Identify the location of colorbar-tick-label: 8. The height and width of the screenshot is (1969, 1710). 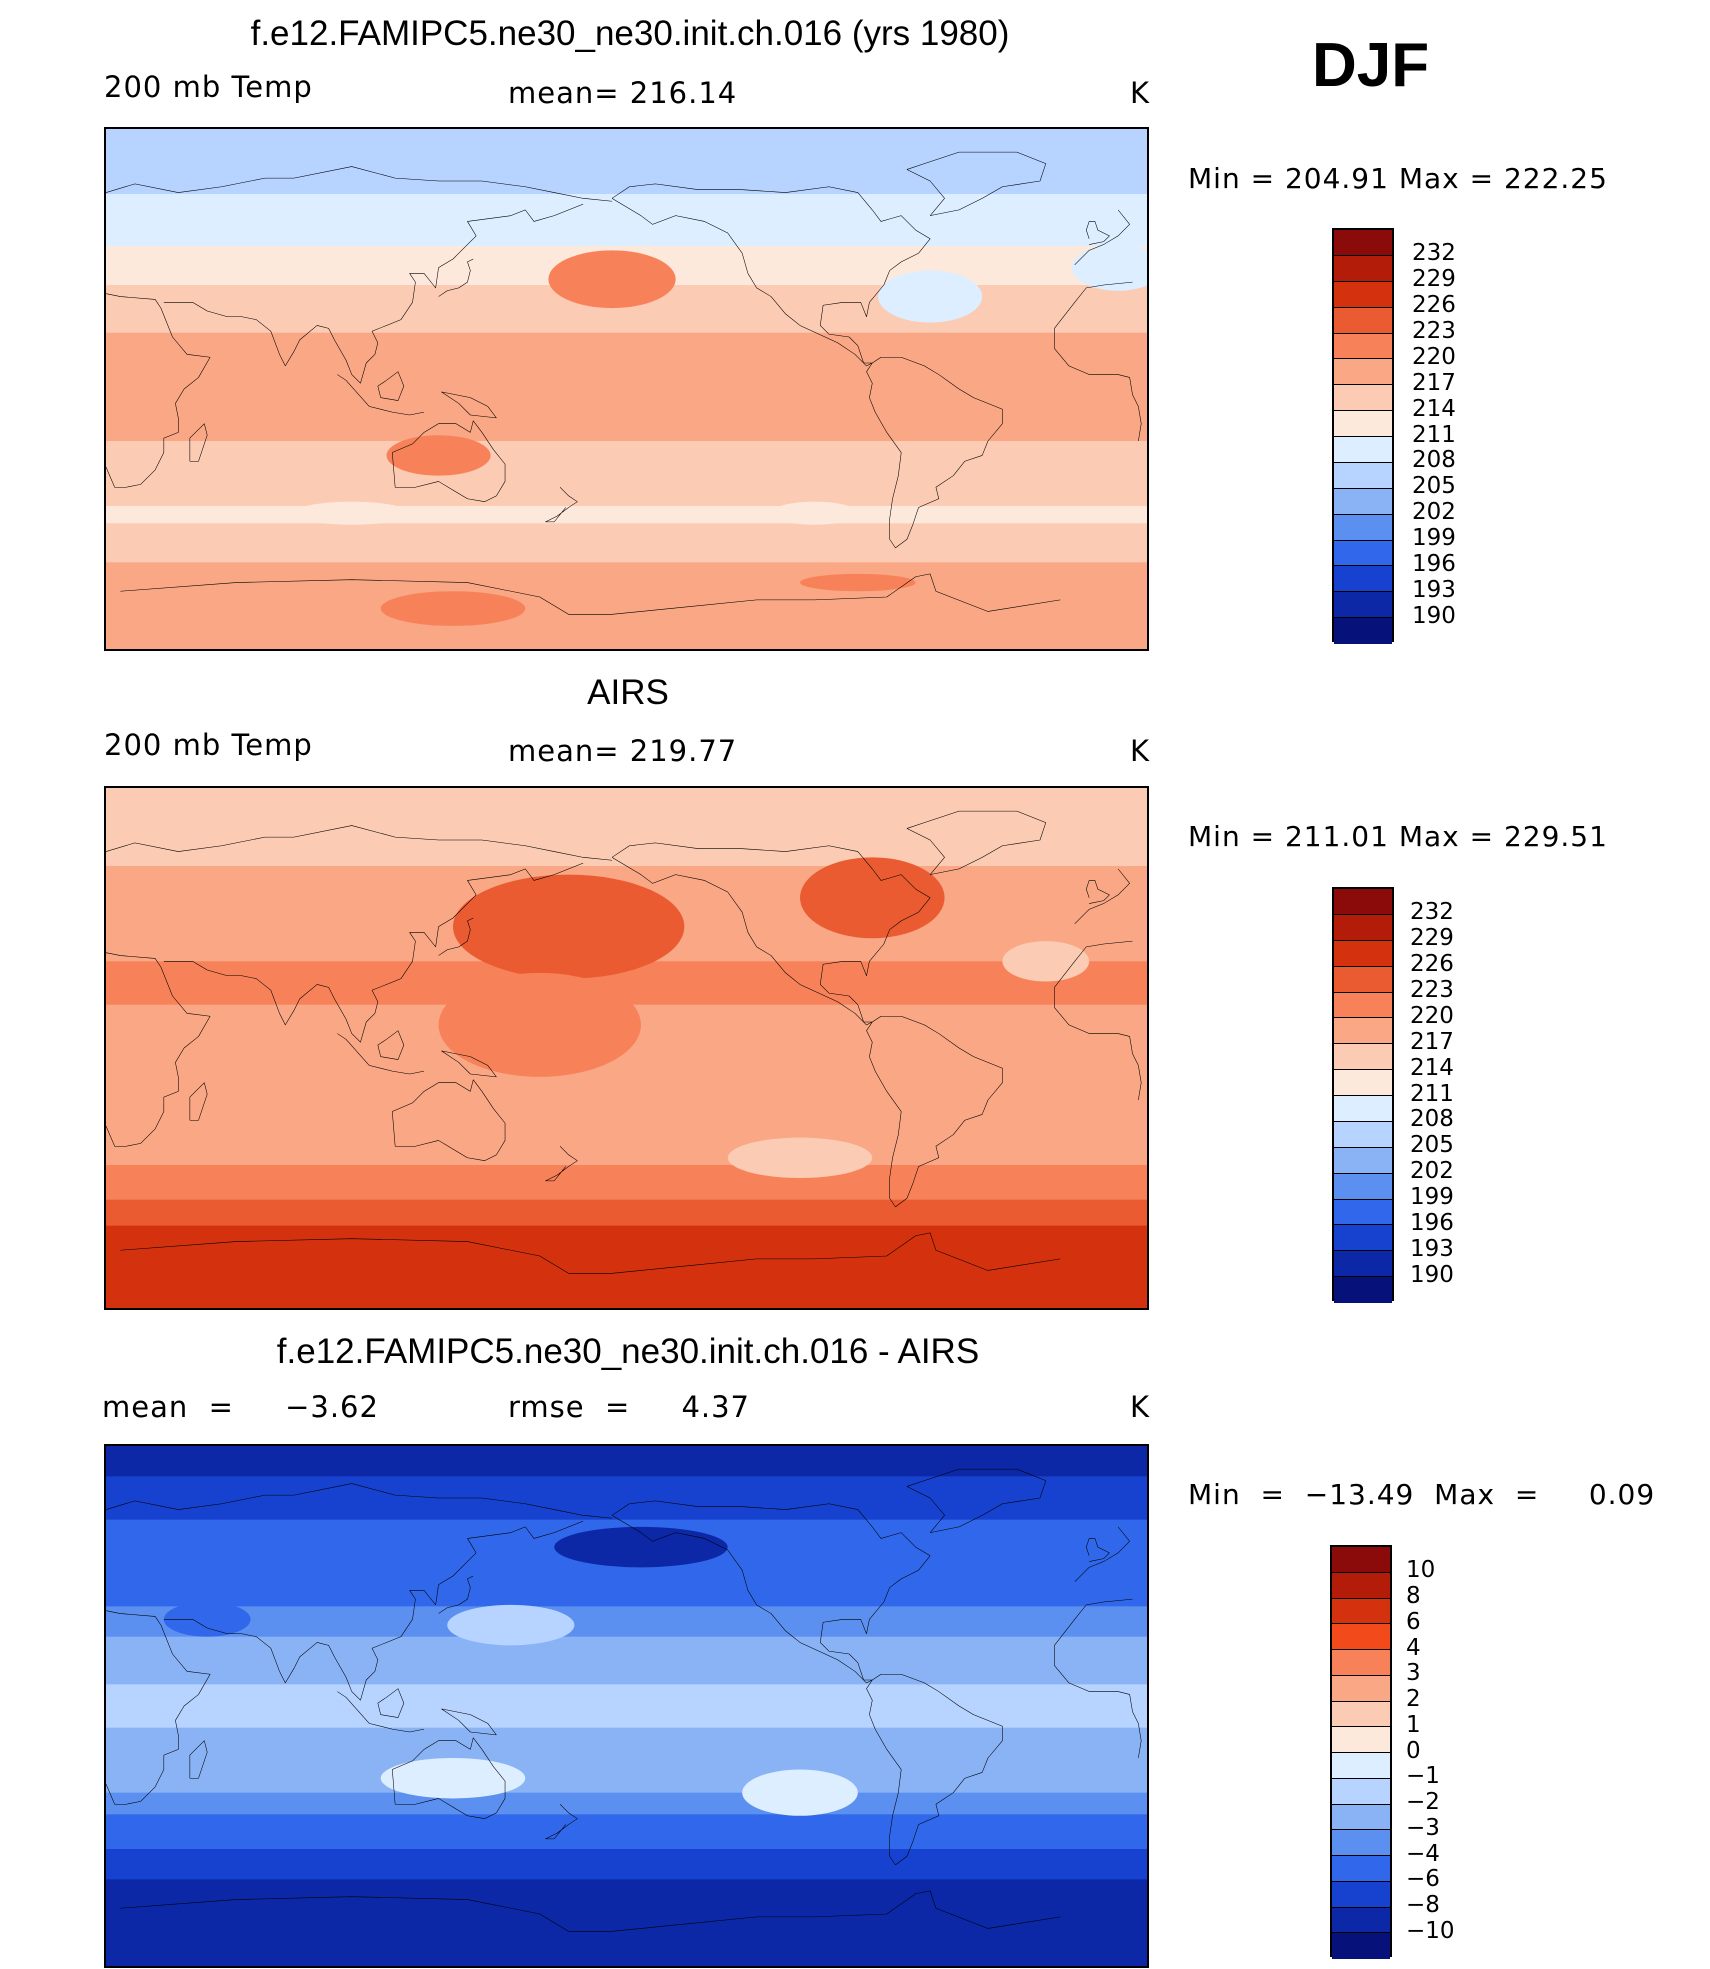
(1413, 1596).